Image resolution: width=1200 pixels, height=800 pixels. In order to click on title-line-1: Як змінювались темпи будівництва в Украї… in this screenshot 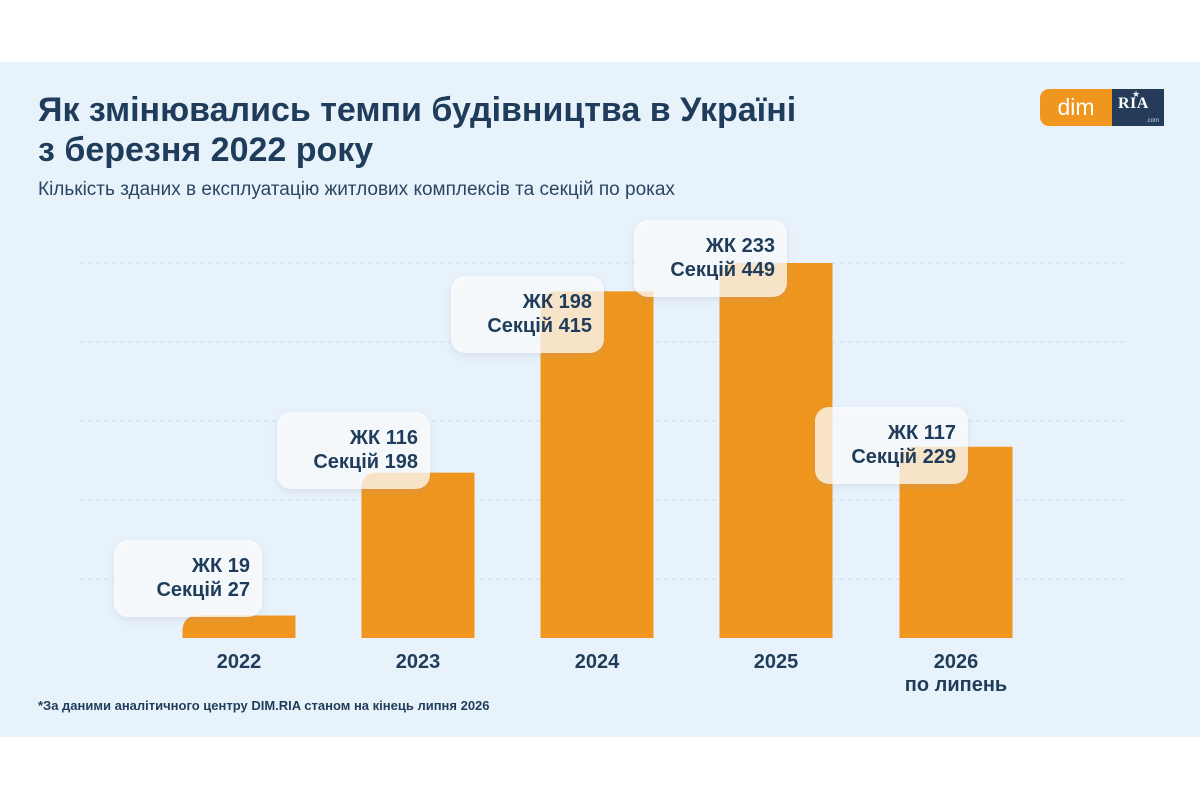, I will do `click(417, 110)`.